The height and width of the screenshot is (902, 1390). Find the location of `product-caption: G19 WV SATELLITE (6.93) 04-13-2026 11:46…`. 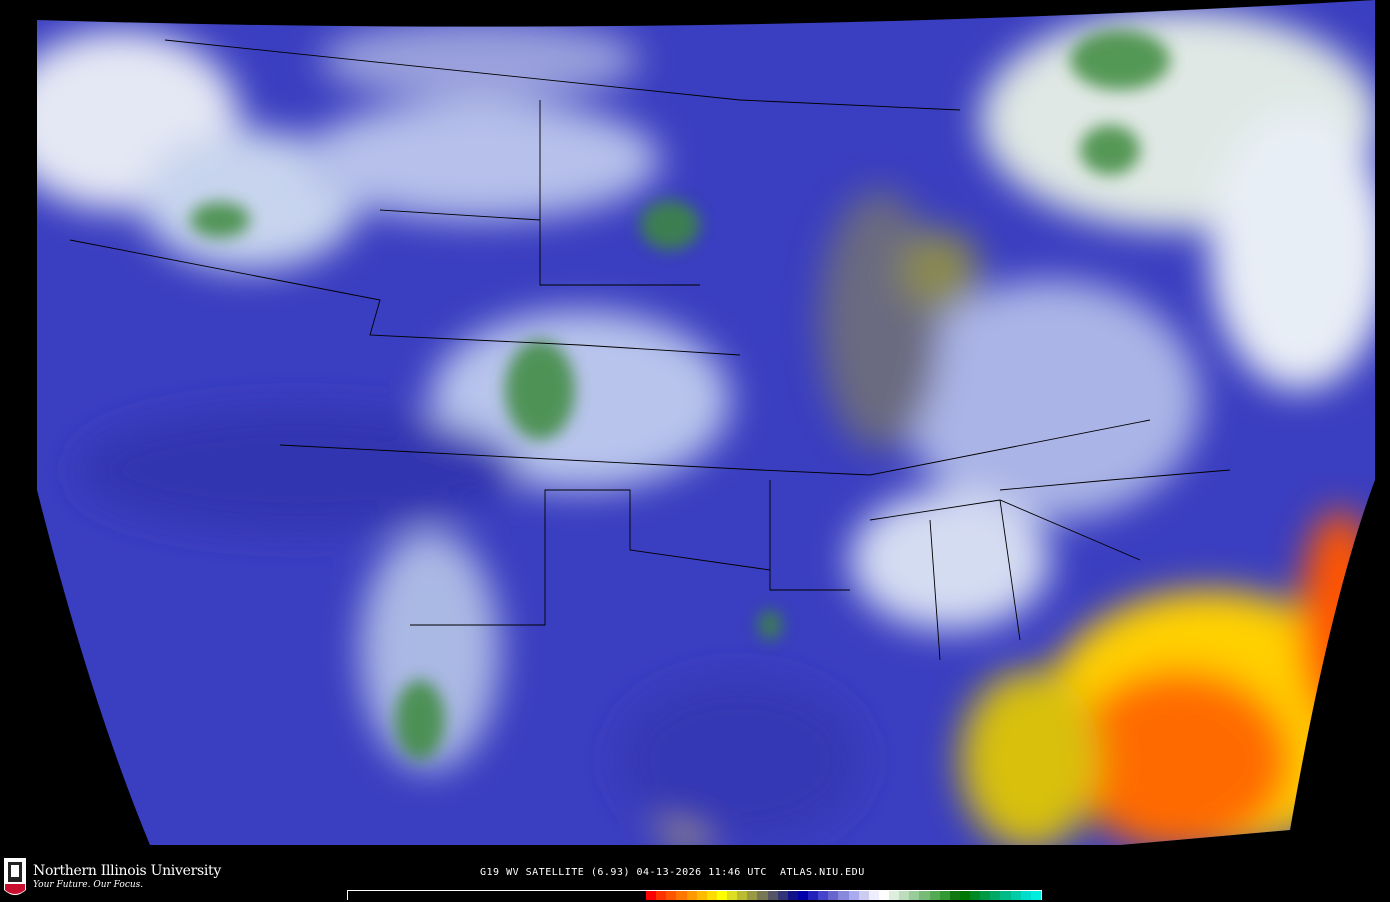

product-caption: G19 WV SATELLITE (6.93) 04-13-2026 11:46… is located at coordinates (672, 872).